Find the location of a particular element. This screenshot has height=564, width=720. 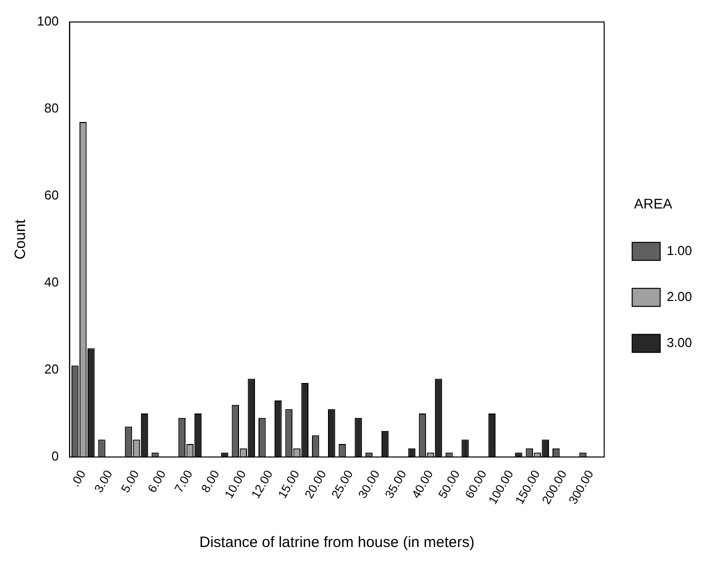

legend-title: AREA is located at coordinates (653, 203).